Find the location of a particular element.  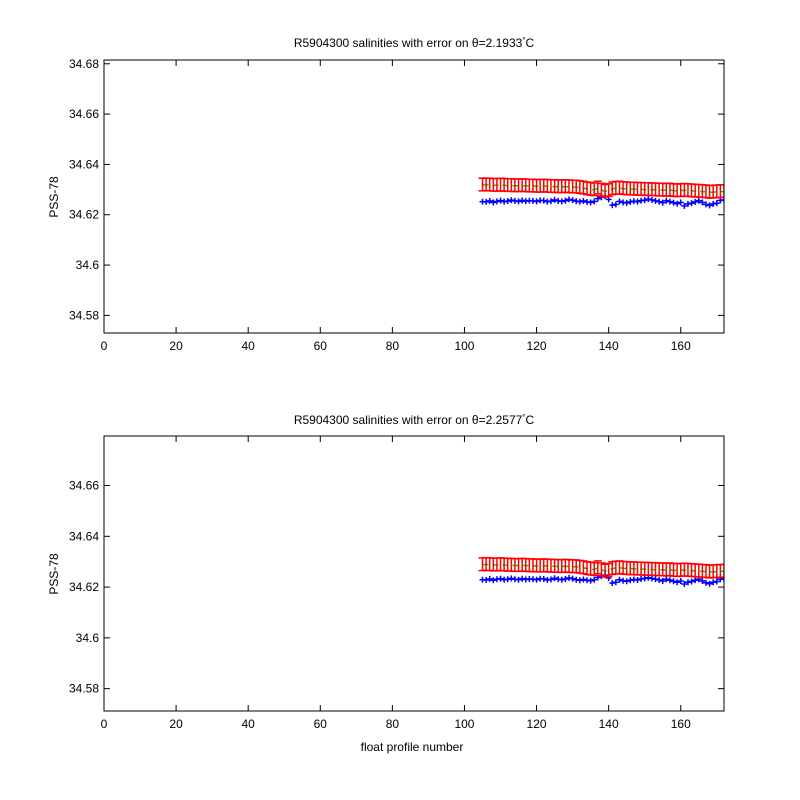

y-tick-label: 34.6 is located at coordinates (88, 638).